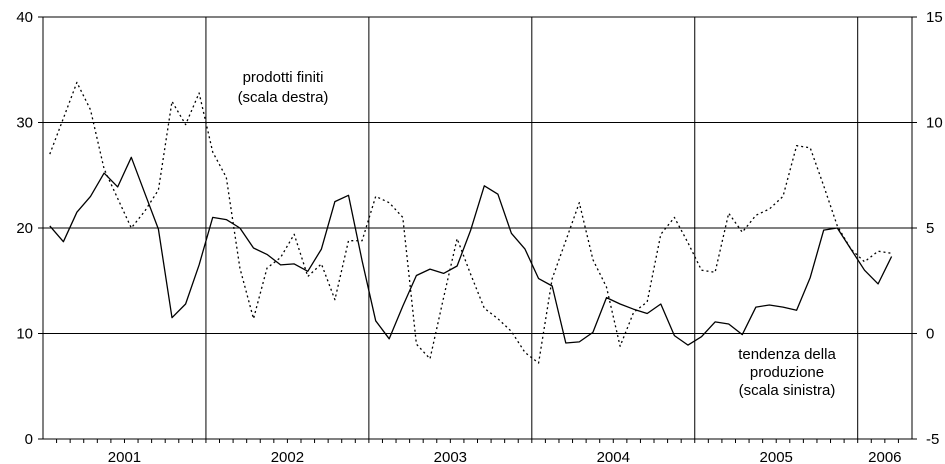 The image size is (945, 464). What do you see at coordinates (787, 390) in the screenshot?
I see `annotation-tendenza-line-3: (scala sinistra)` at bounding box center [787, 390].